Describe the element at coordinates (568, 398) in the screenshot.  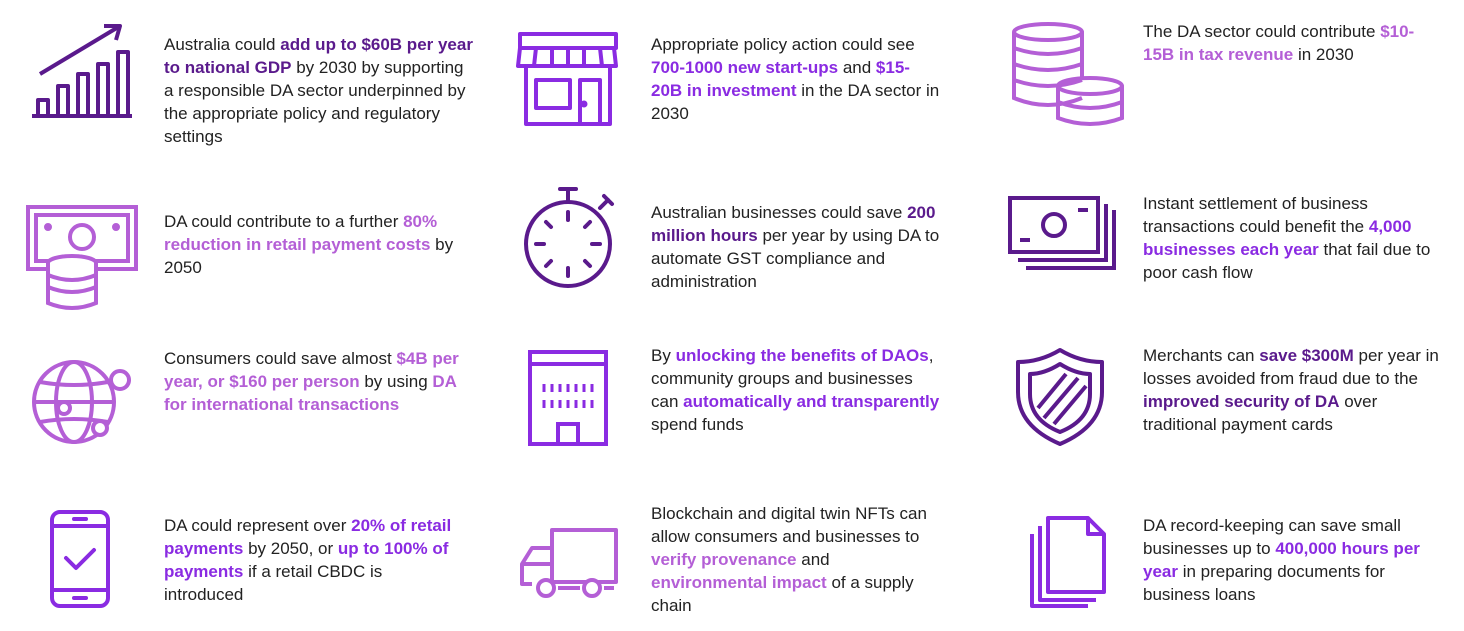
I see `building-icon` at that location.